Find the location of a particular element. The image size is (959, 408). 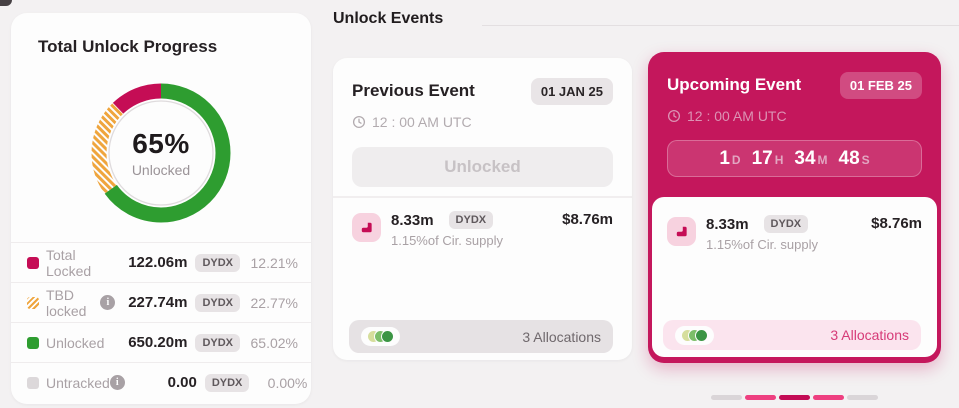

previous-event-time: 12 : 00 AM UTC is located at coordinates (422, 122).